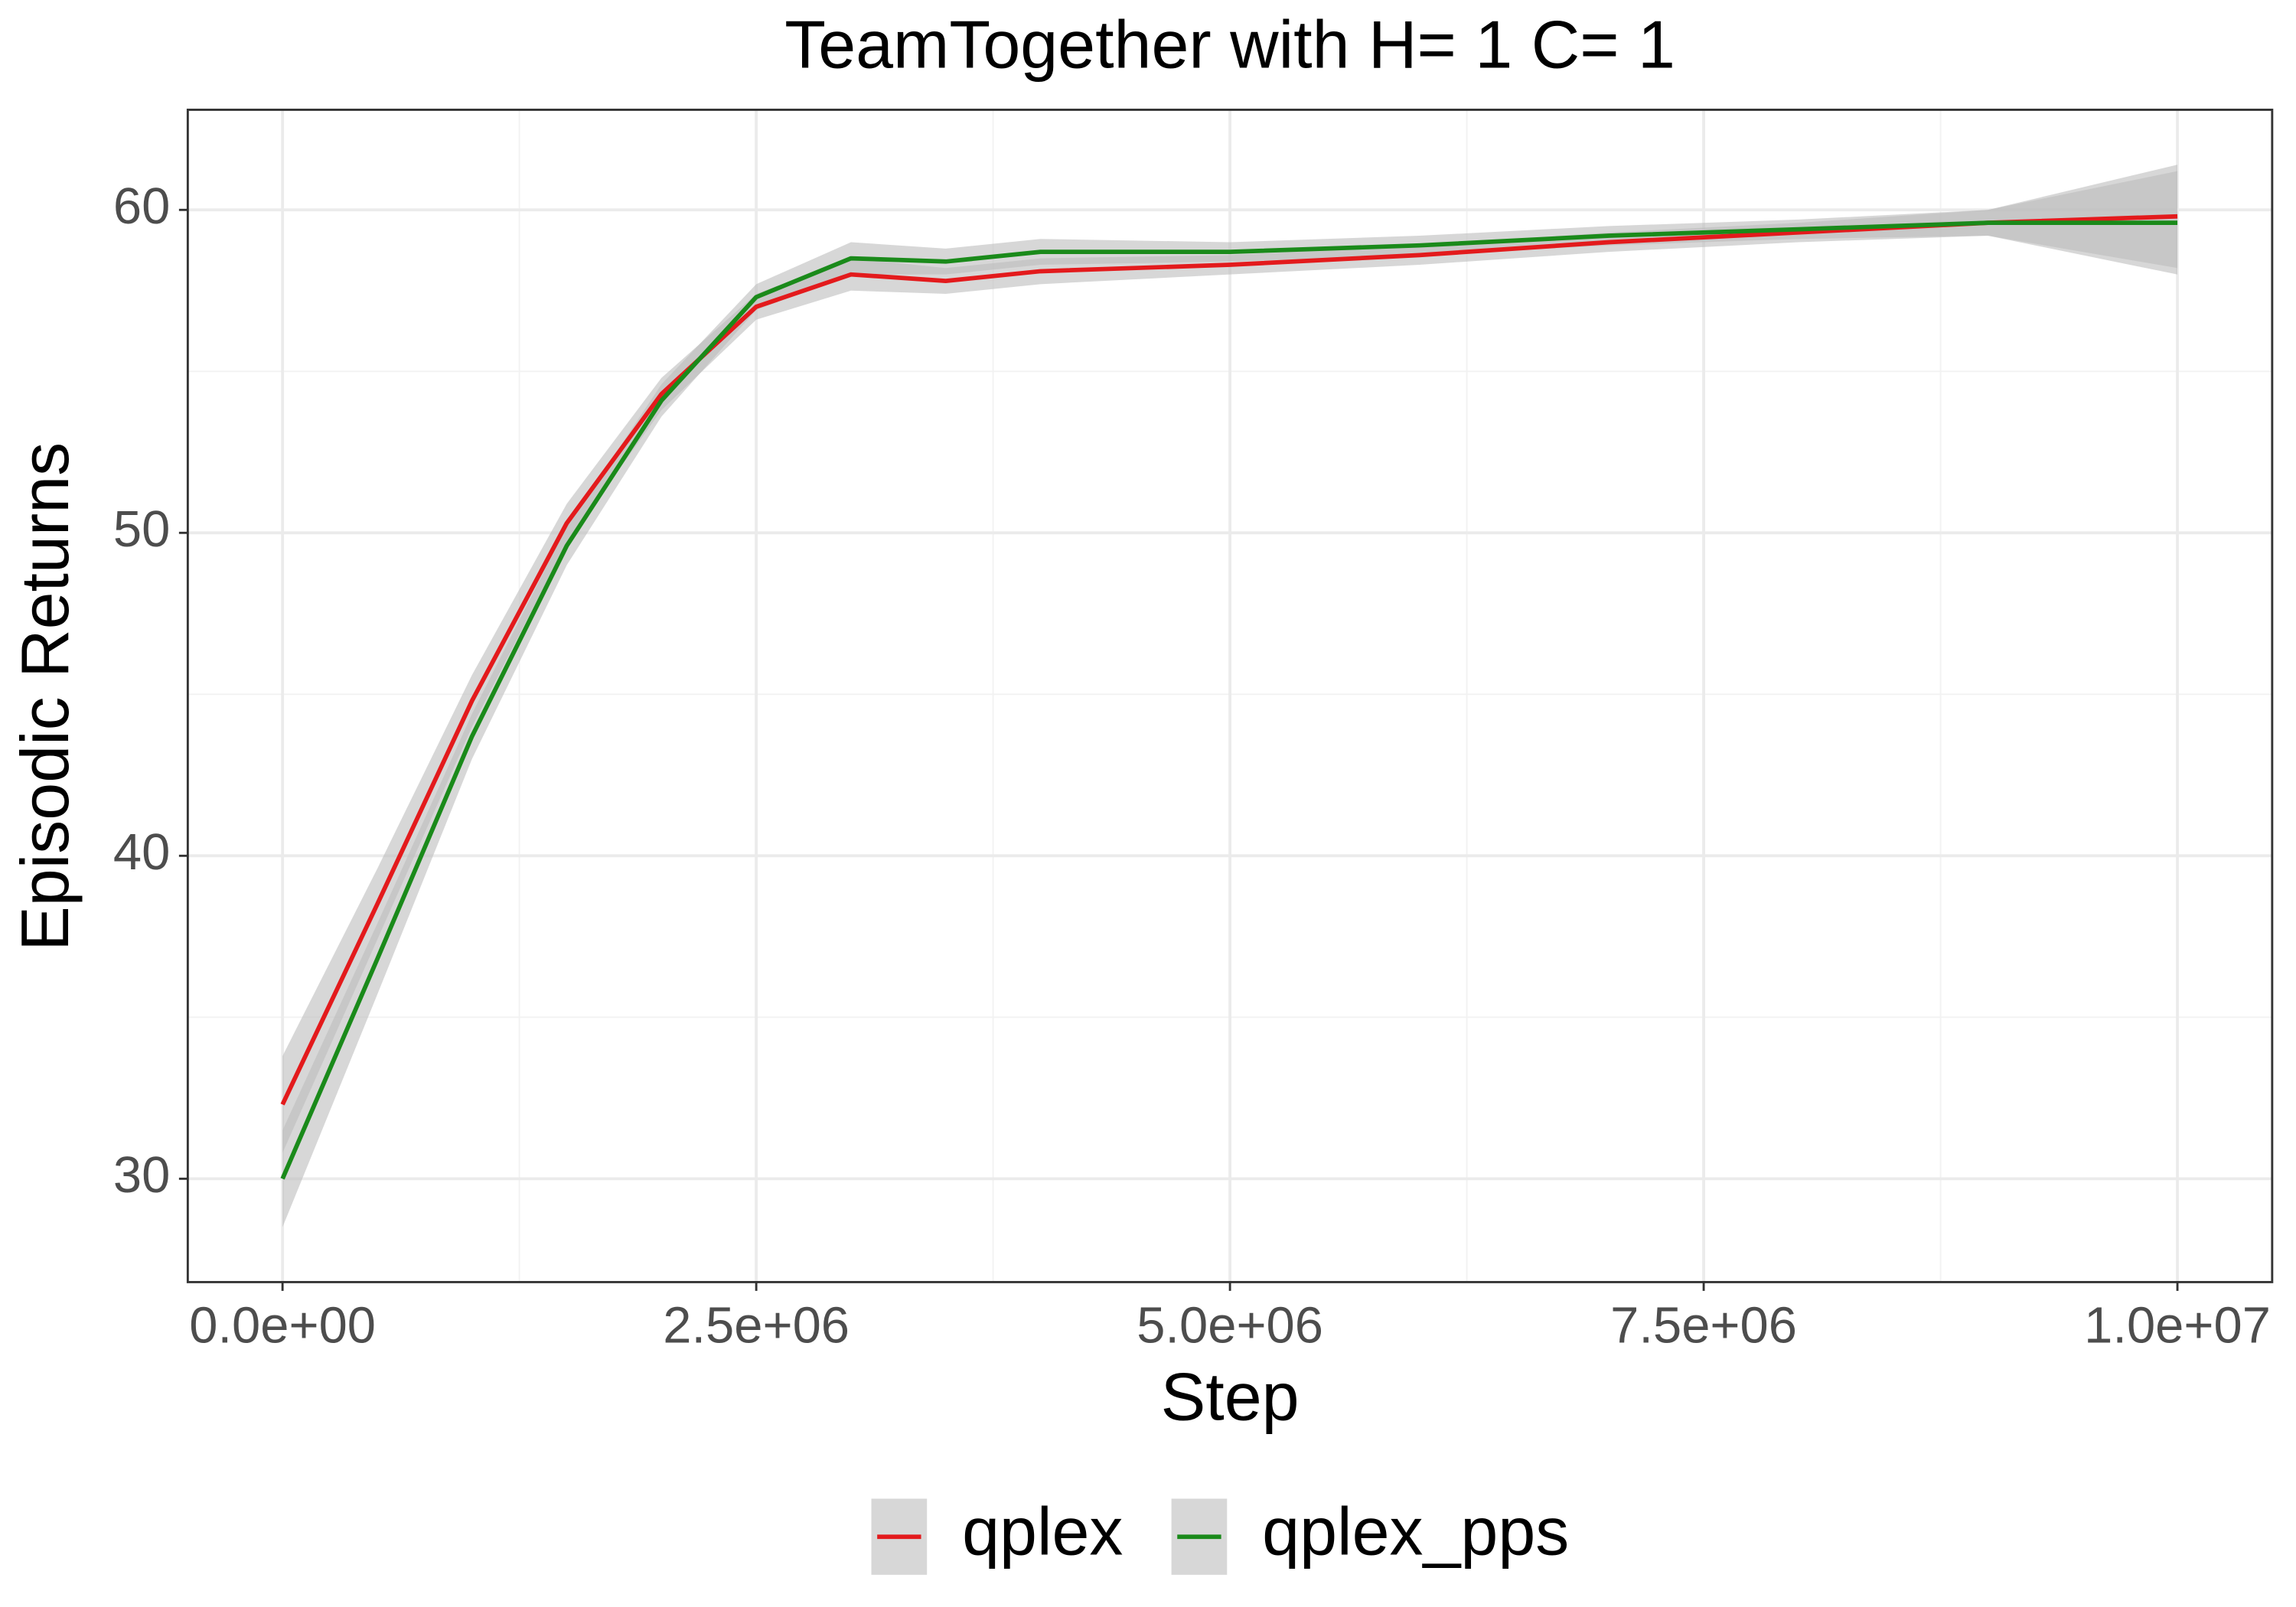 Image resolution: width=2296 pixels, height=1607 pixels. Describe the element at coordinates (141, 529) in the screenshot. I see `y-tick-label: 50` at that location.